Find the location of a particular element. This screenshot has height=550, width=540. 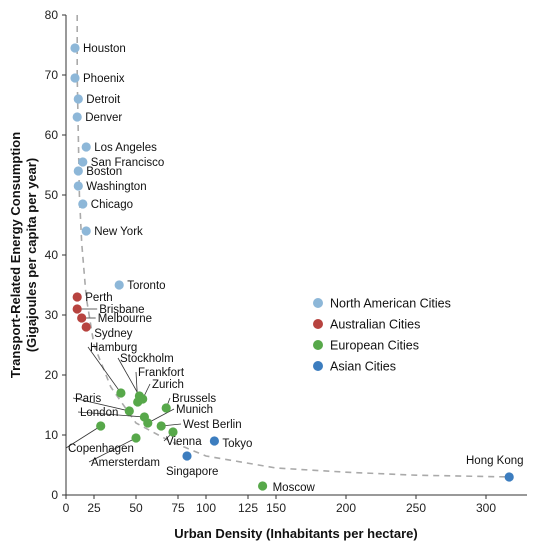

x-tick-label: 25 is located at coordinates (94, 508).